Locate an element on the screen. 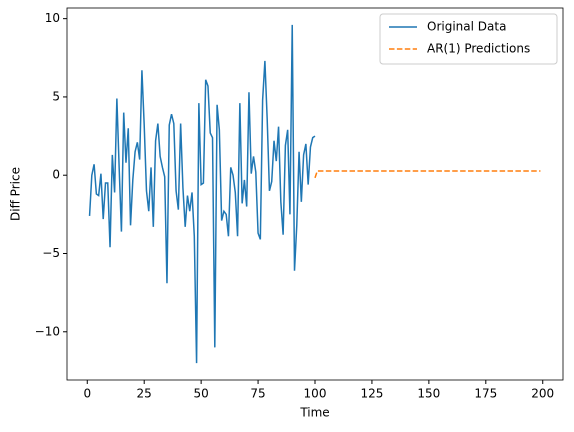 The image size is (574, 432). x-tick-label: 25 is located at coordinates (144, 394).